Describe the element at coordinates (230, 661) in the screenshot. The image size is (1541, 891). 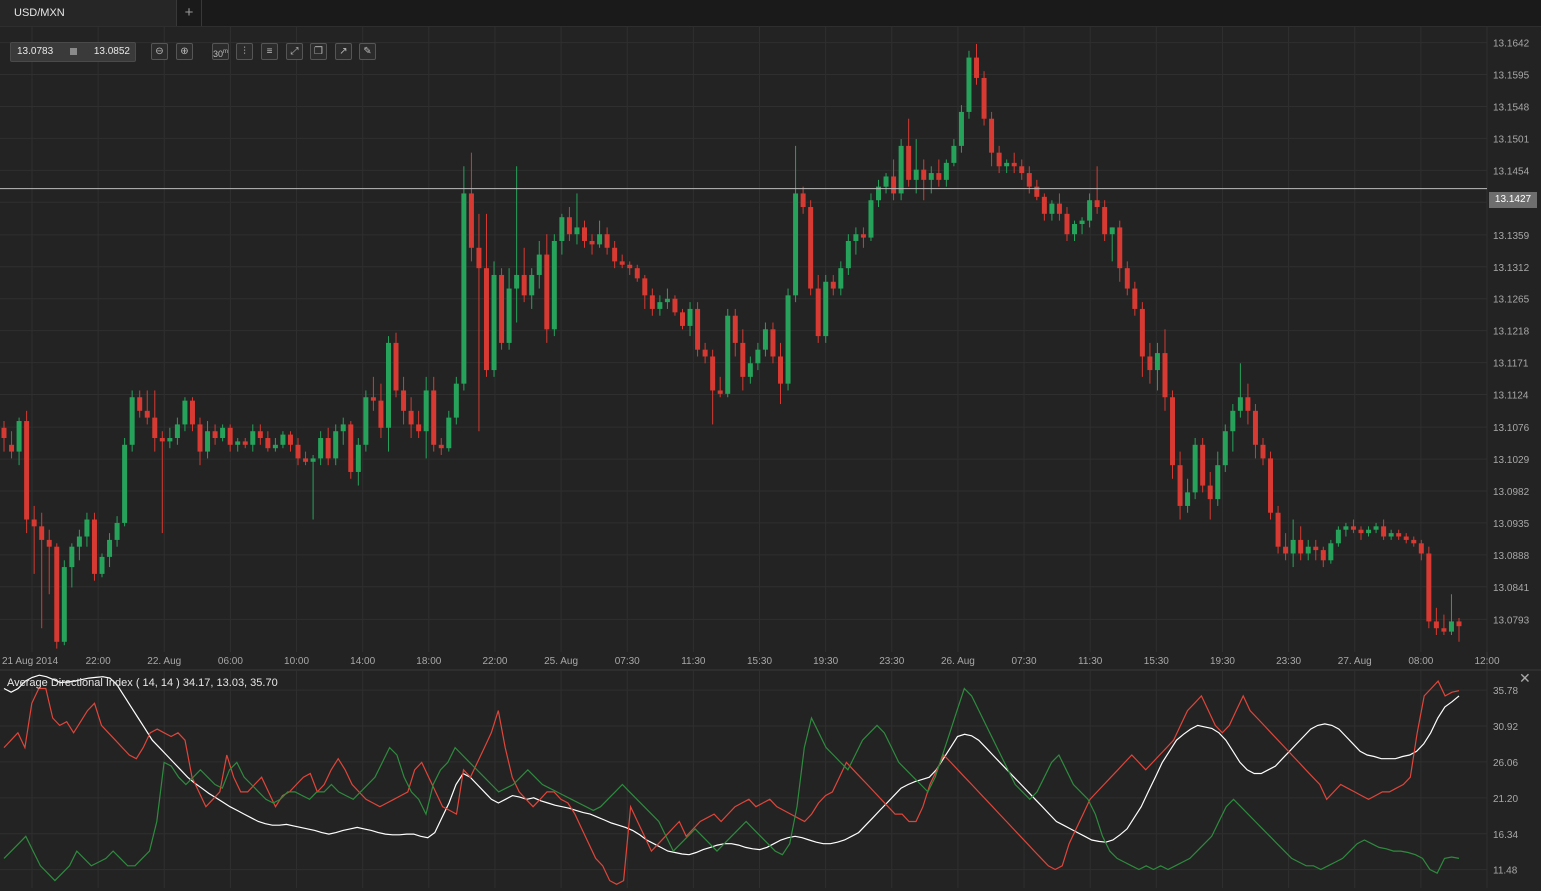
I see `time-tick-label: 06:00` at that location.